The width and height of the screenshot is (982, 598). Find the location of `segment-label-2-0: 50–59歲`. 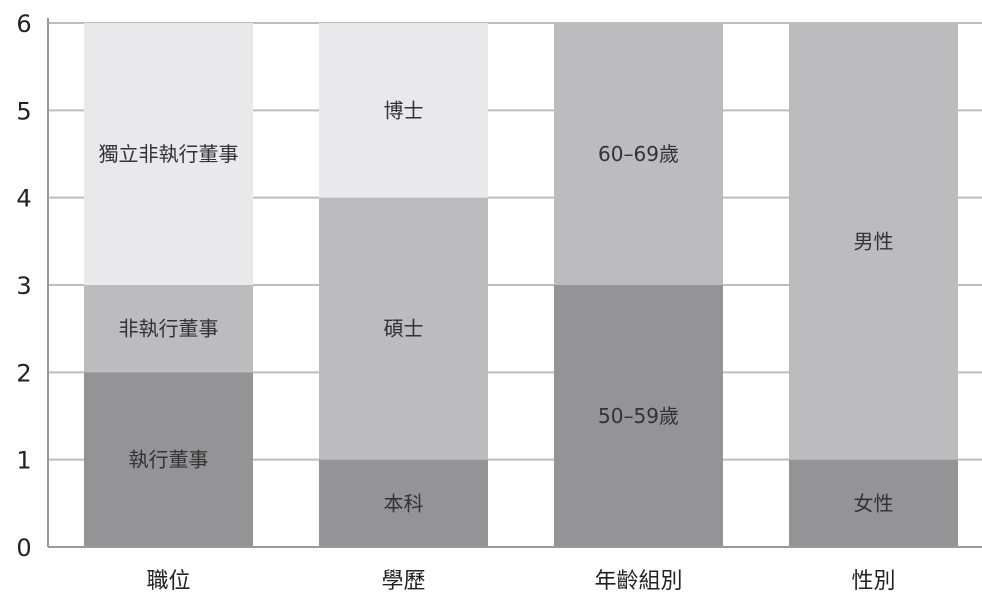

segment-label-2-0: 50–59歲 is located at coordinates (638, 416).